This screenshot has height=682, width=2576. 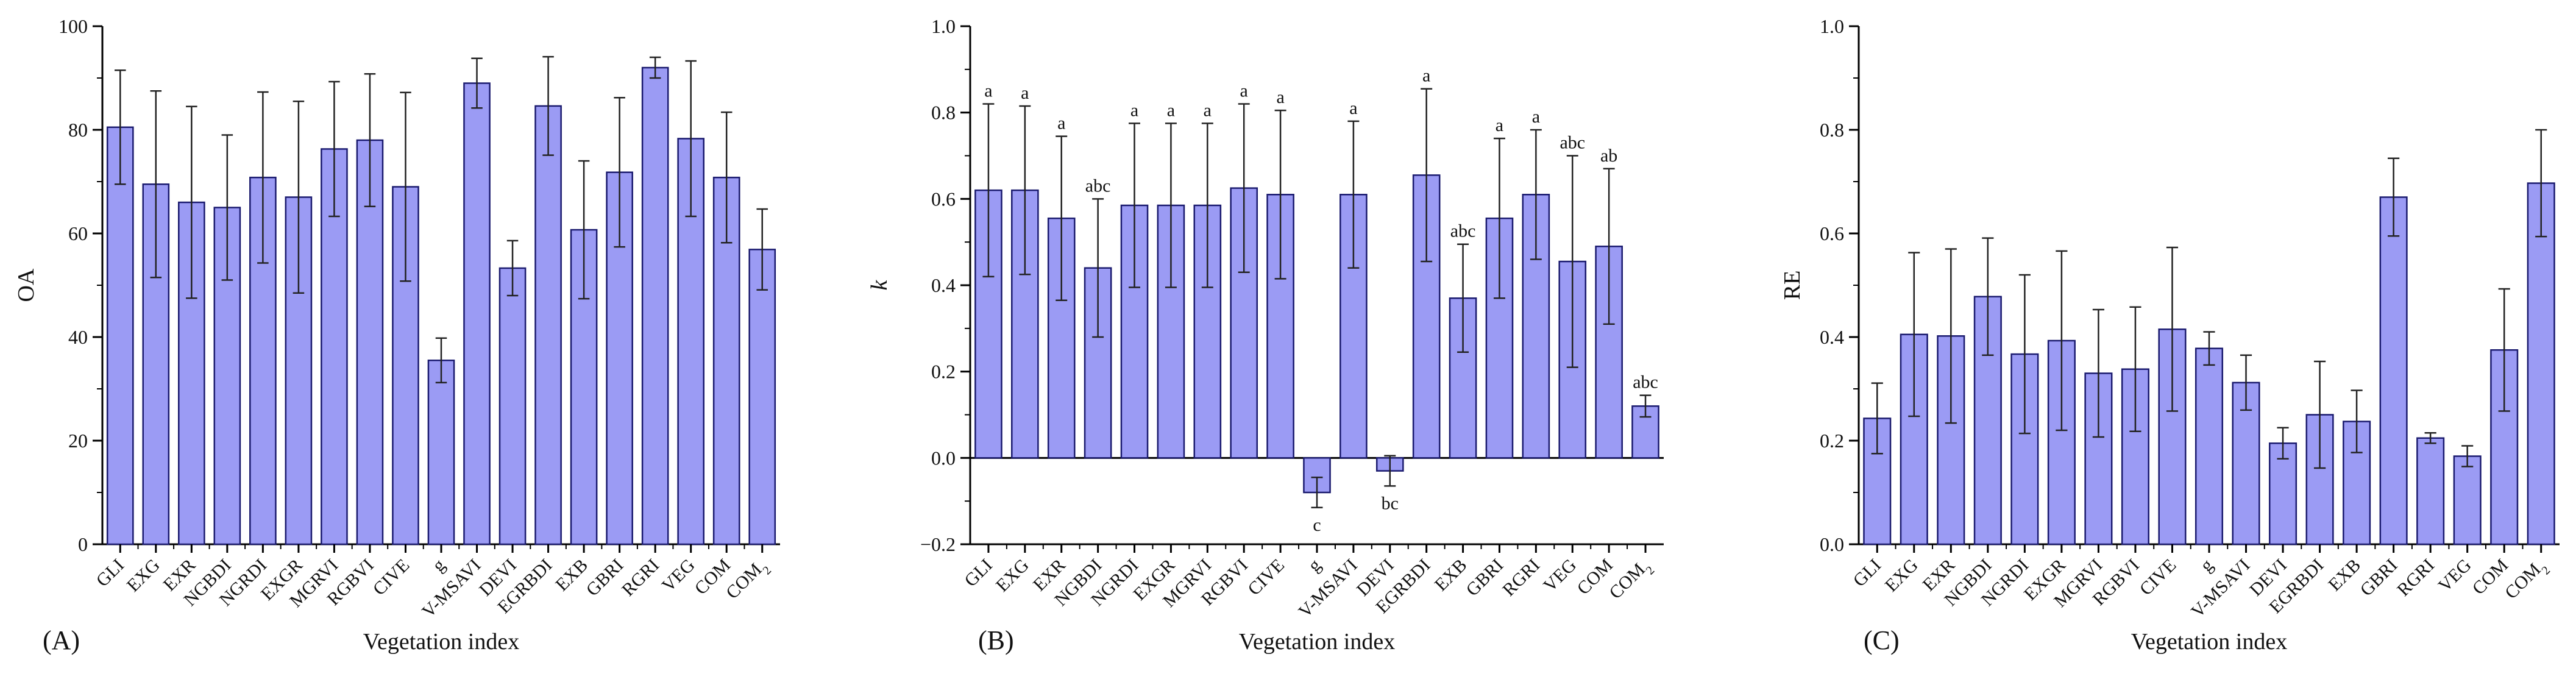 What do you see at coordinates (2467, 500) in the screenshot?
I see `bar-veg` at bounding box center [2467, 500].